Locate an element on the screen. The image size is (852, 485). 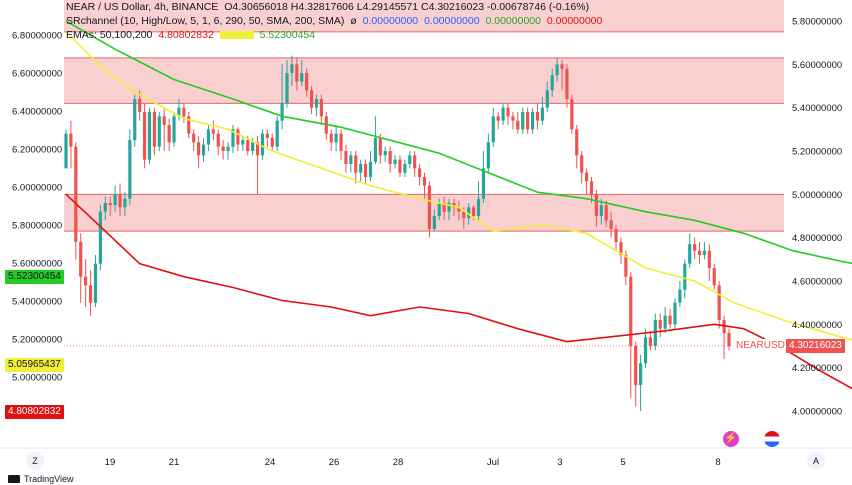
right-axis-tick-label: 5.80000000 is located at coordinates (817, 22).